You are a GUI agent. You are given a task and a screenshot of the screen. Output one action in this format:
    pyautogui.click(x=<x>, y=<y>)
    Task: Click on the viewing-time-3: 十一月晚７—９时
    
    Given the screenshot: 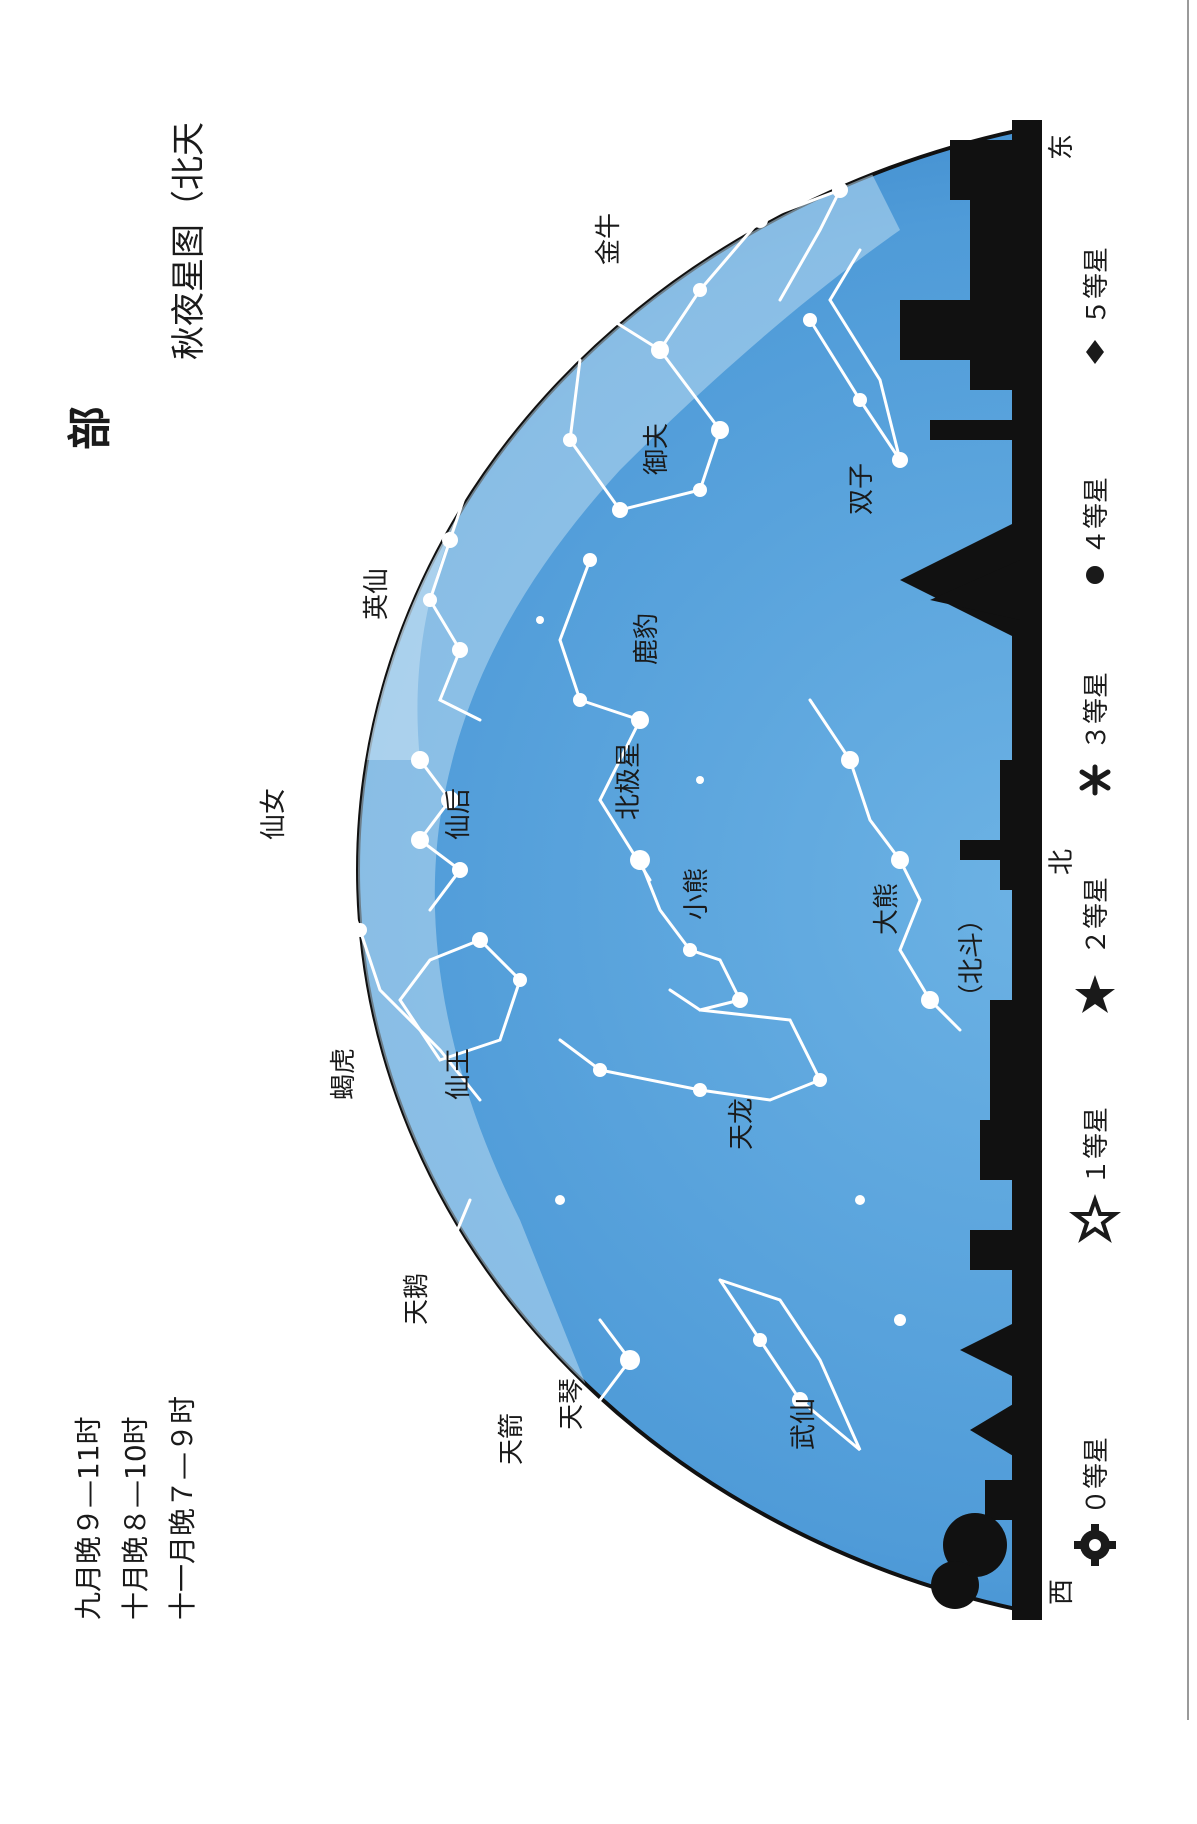 What is the action you would take?
    pyautogui.click(x=182, y=1508)
    